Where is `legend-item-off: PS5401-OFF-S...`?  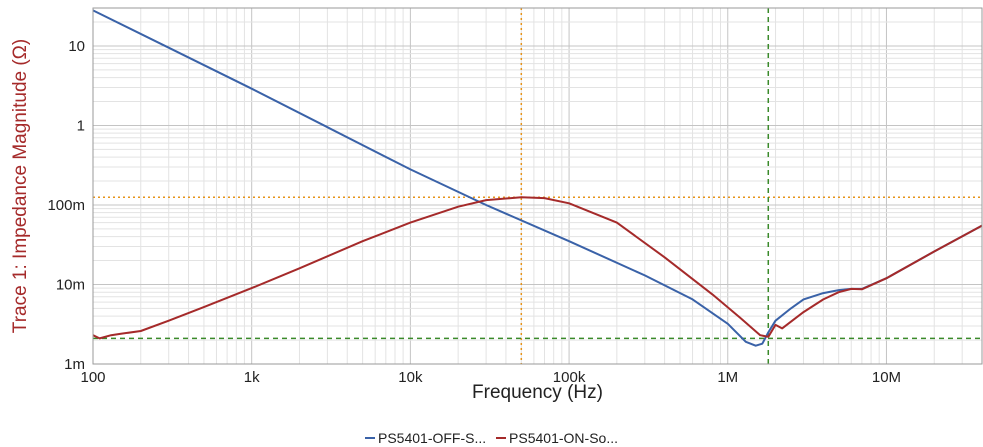 legend-item-off: PS5401-OFF-S... is located at coordinates (425, 438).